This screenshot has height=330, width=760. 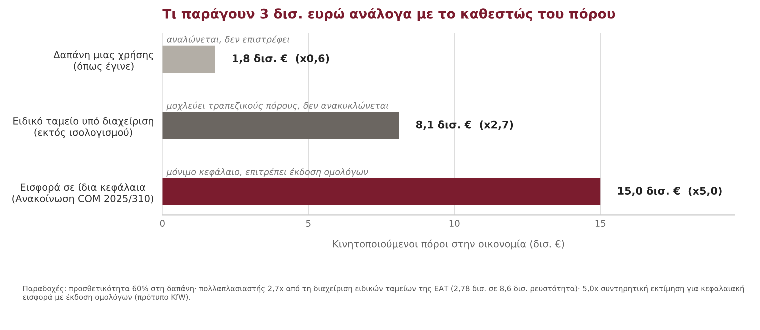 I want to click on y-tick-label: Εισφορά σε ίδια κεφάλαια (Ανακοίνωση COM 2025/310), so click(x=83, y=193).